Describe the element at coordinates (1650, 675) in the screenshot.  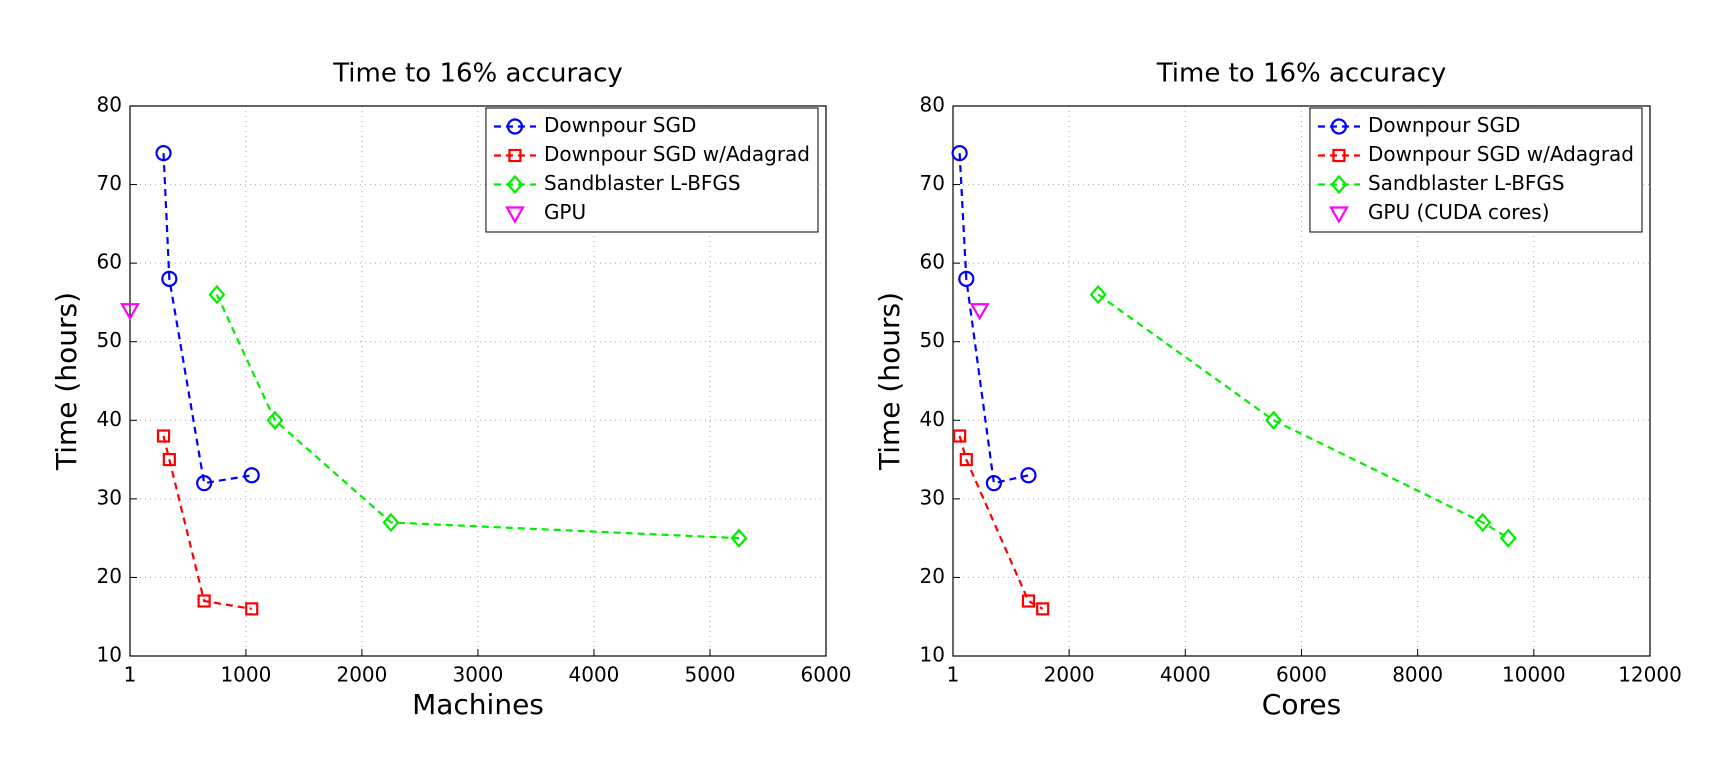
I see `x-tick-label: 12000` at that location.